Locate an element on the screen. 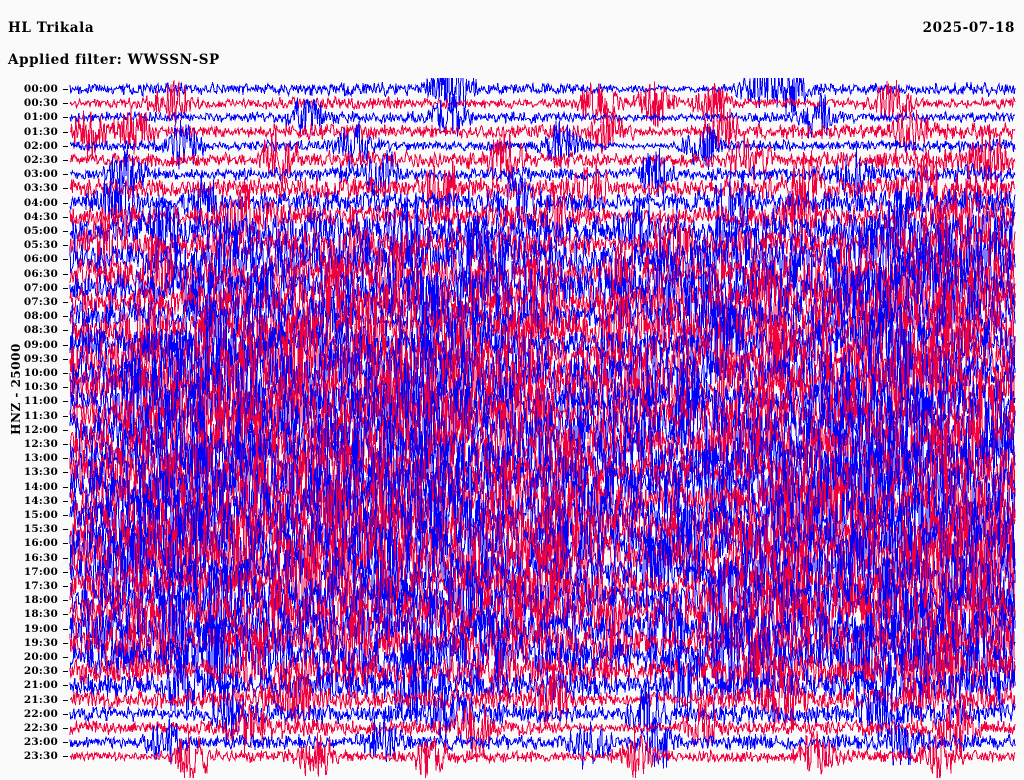 The height and width of the screenshot is (780, 1024). time-tick-label: 11:00 is located at coordinates (40, 401).